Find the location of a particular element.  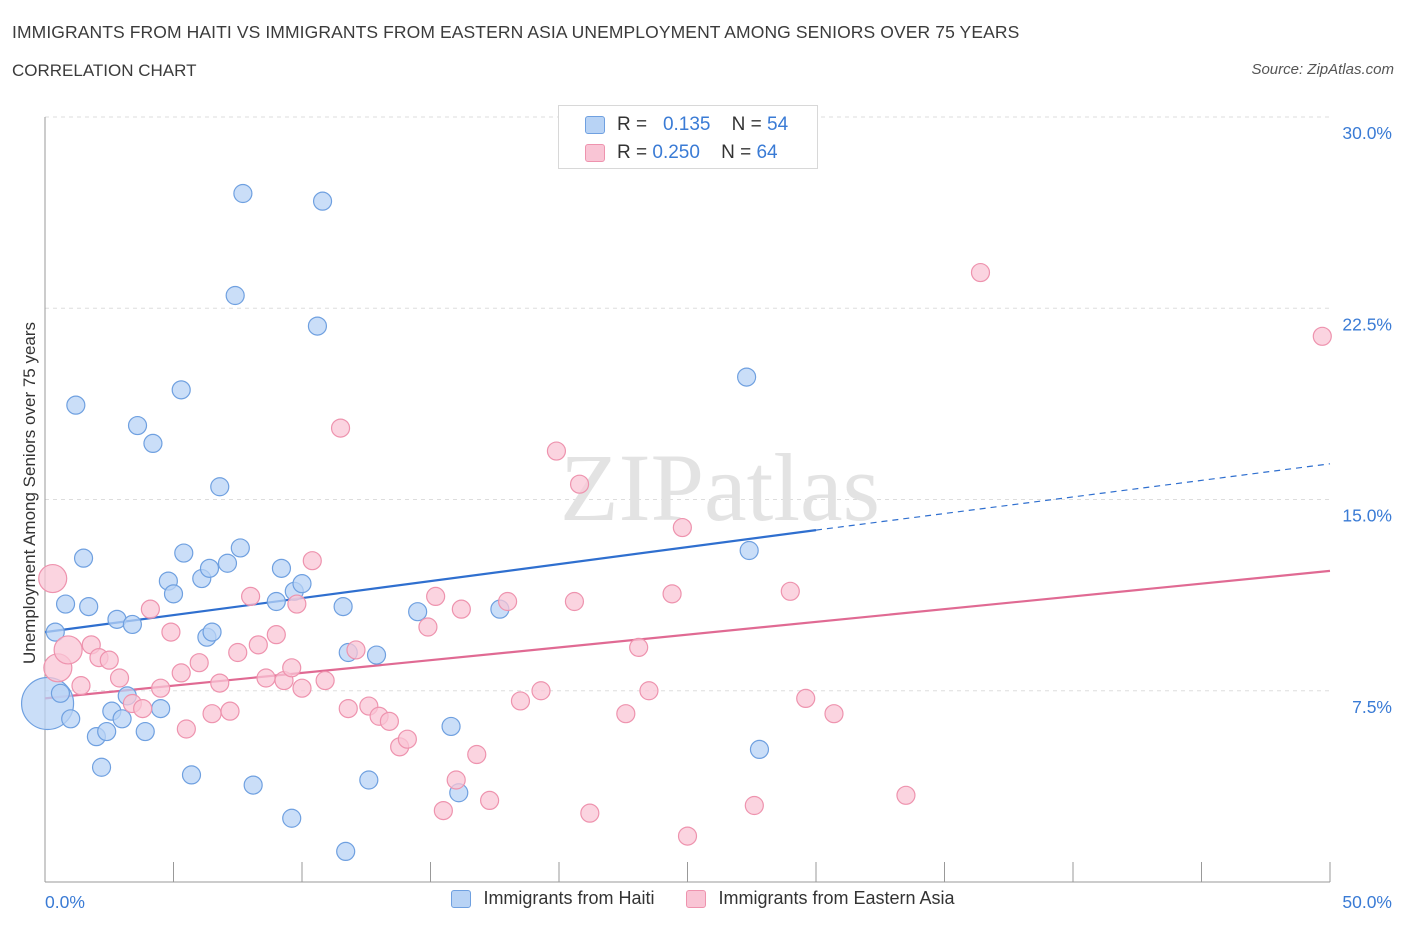

legend-row-haiti: R = 0.135 N = 54 is located at coordinates (686, 125).